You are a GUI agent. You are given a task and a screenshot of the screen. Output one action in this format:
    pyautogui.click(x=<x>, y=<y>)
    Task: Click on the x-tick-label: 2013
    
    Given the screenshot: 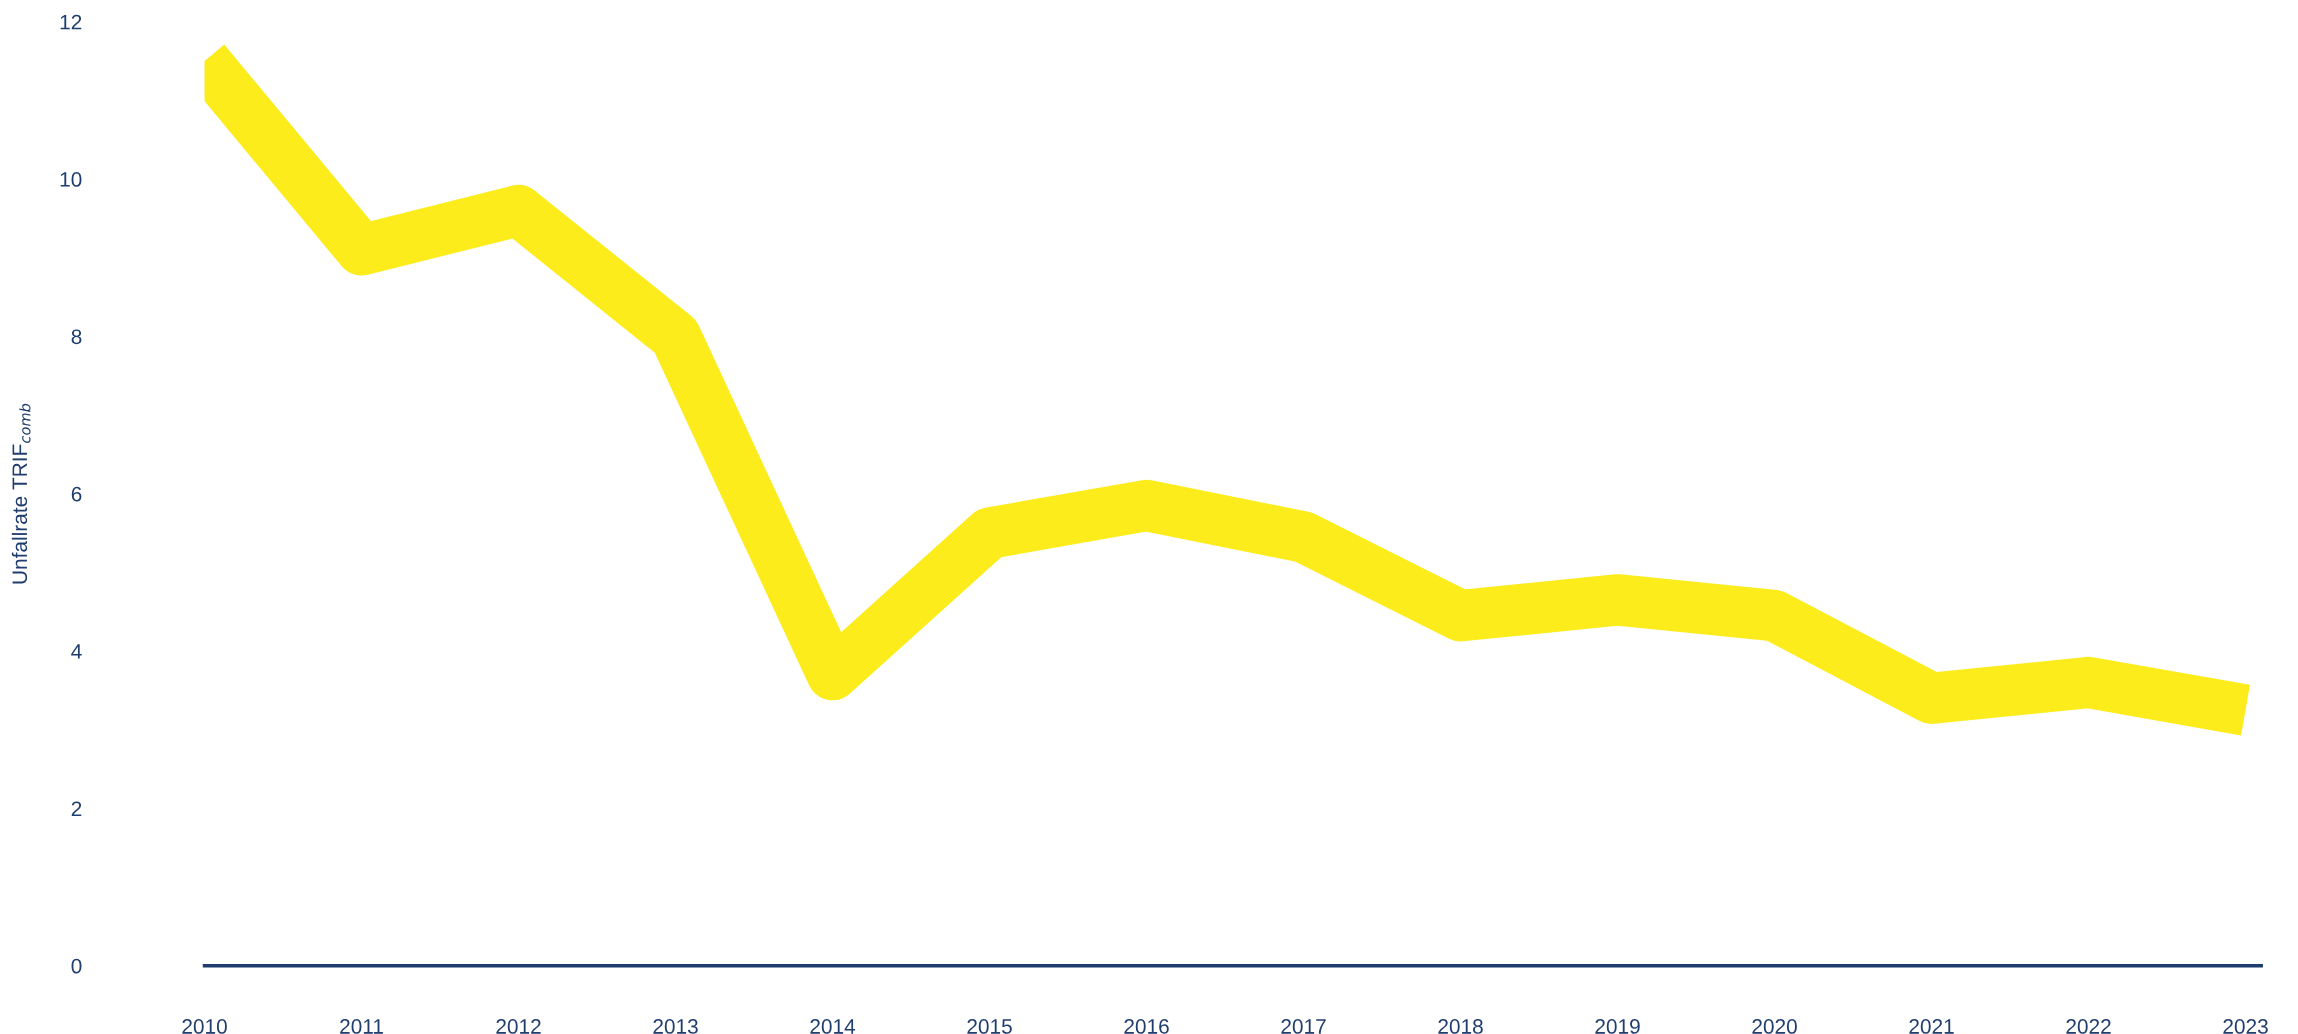 What is the action you would take?
    pyautogui.click(x=675, y=1026)
    